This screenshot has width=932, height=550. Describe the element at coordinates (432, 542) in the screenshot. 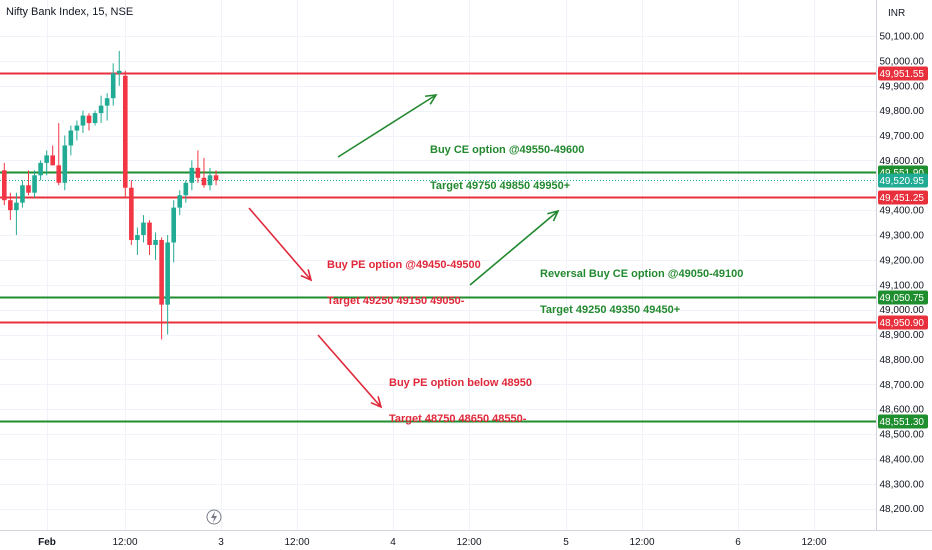

I see `time-axis: Feb 12:00 3 12:00 4 12:00 5 12:00 6 12:00` at that location.